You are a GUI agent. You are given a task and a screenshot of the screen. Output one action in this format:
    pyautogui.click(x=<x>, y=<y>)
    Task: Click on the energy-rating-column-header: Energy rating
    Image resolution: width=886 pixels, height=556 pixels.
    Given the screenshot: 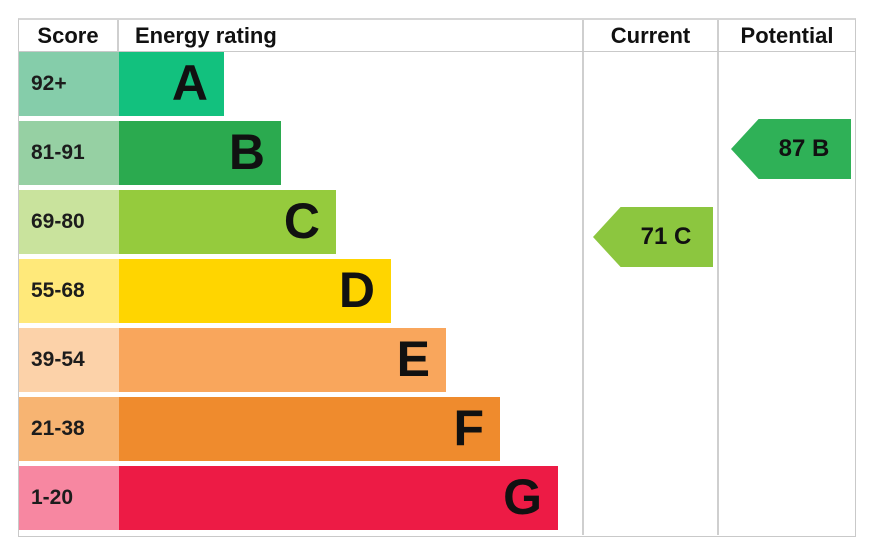 What is the action you would take?
    pyautogui.click(x=206, y=35)
    